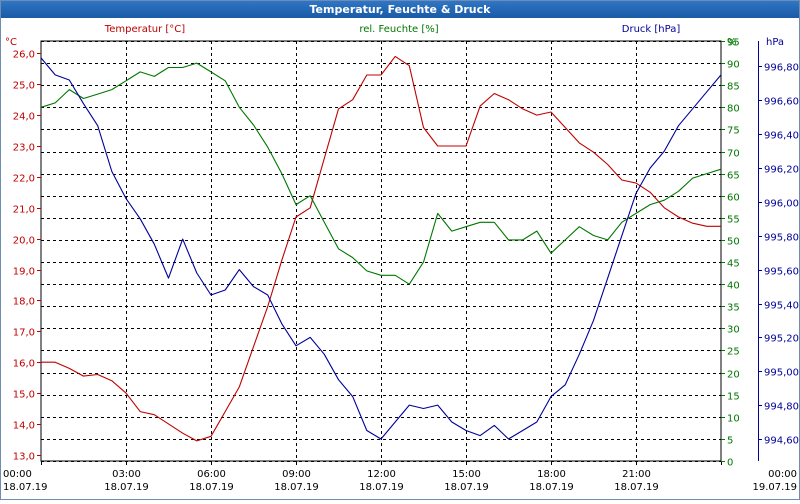 The width and height of the screenshot is (800, 504). Describe the element at coordinates (733, 308) in the screenshot. I see `humidity-tick-label: 35` at that location.